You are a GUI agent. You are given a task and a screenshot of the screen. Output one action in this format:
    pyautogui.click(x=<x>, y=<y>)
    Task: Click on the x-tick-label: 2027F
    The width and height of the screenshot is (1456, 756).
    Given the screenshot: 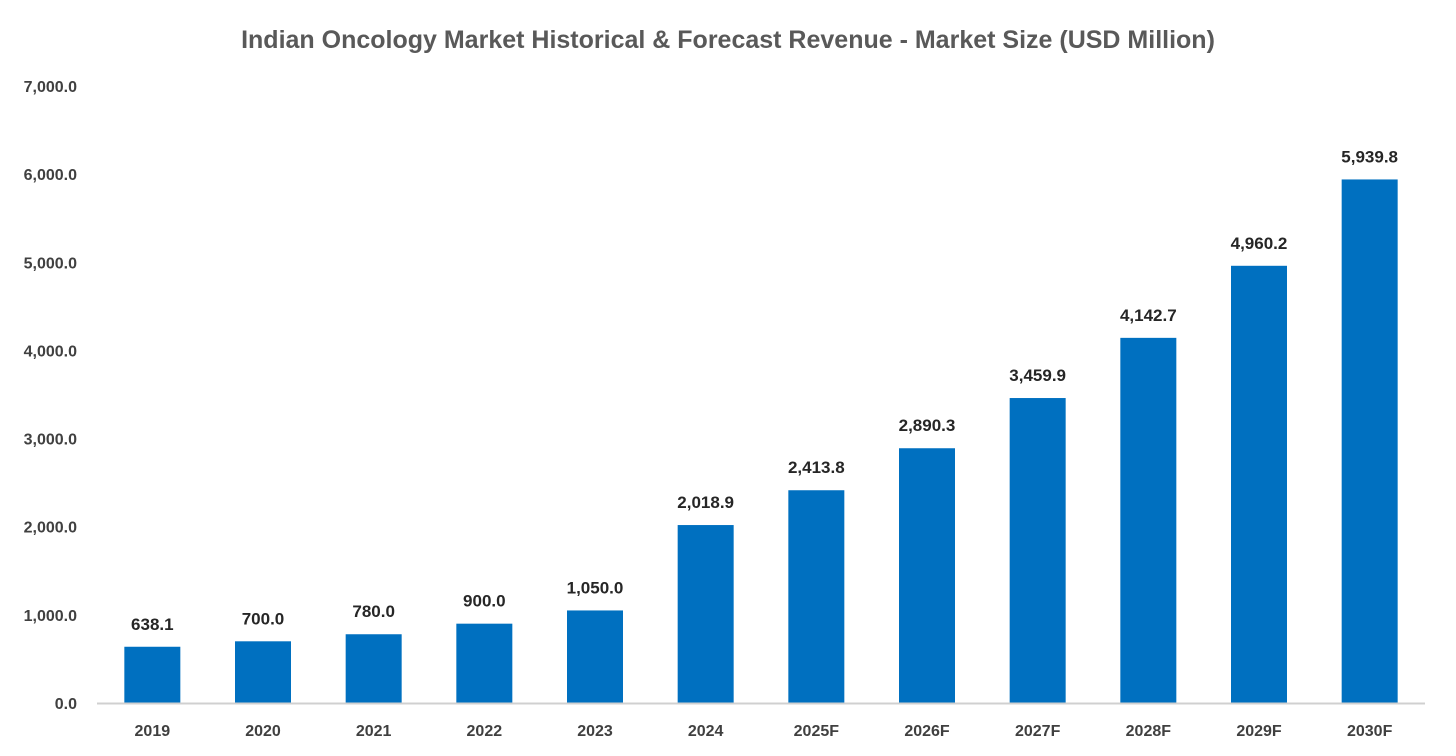 What is the action you would take?
    pyautogui.click(x=1038, y=731)
    